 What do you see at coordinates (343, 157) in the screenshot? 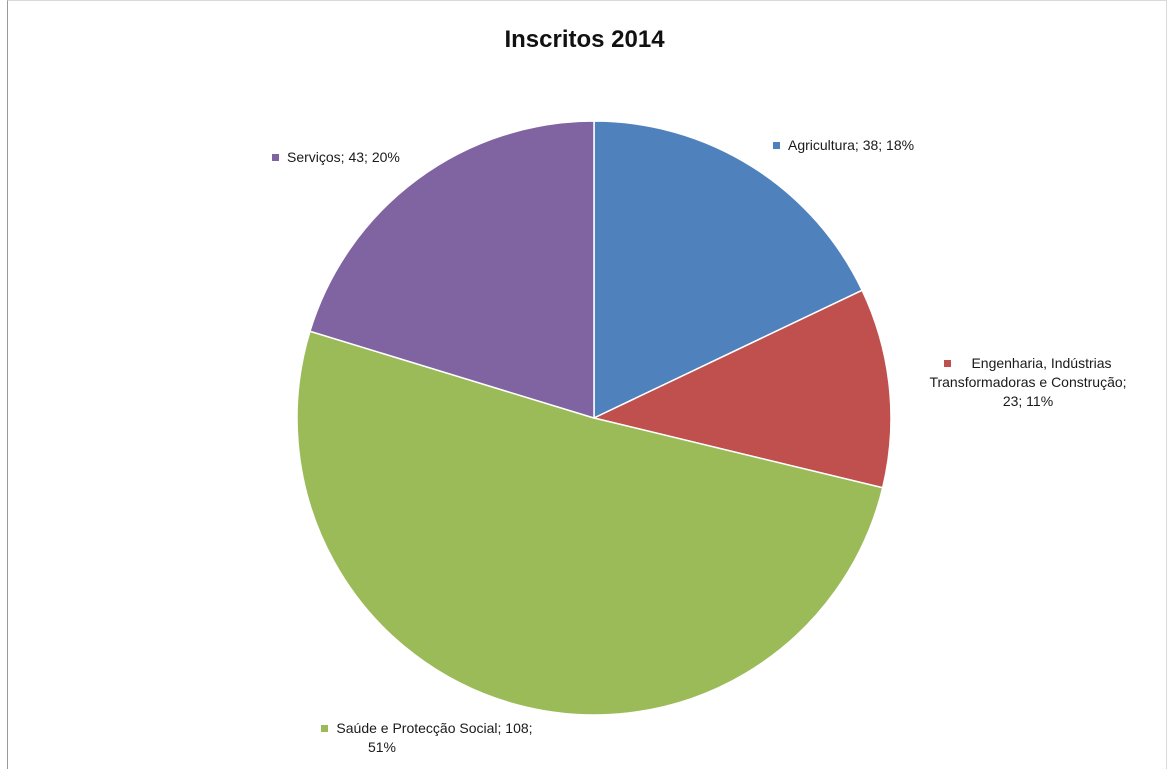
I see `label-text: Serviços; 43; 20%` at bounding box center [343, 157].